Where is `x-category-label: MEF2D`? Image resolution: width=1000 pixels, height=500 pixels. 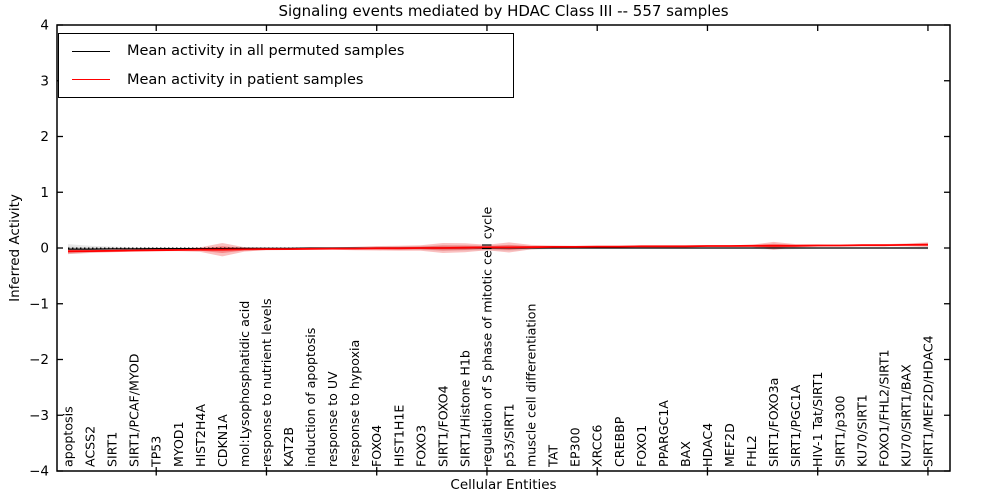 x-category-label: MEF2D is located at coordinates (729, 445).